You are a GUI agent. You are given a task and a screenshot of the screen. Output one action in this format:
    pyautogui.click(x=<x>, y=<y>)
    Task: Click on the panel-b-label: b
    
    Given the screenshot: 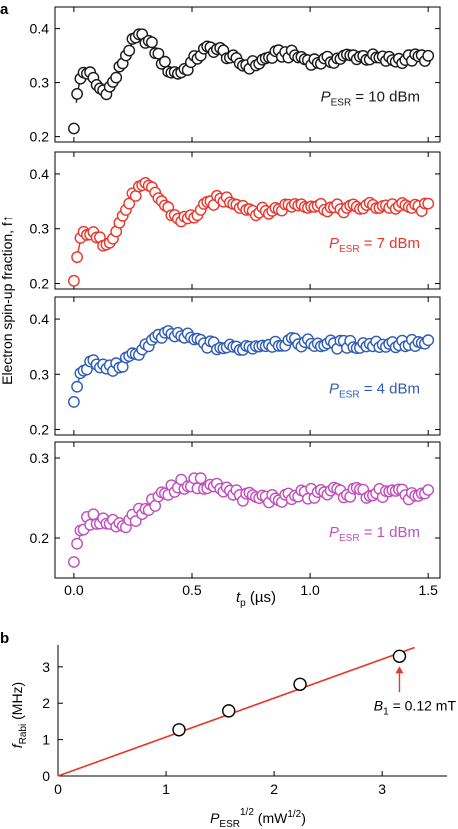 What is the action you would take?
    pyautogui.click(x=4, y=638)
    